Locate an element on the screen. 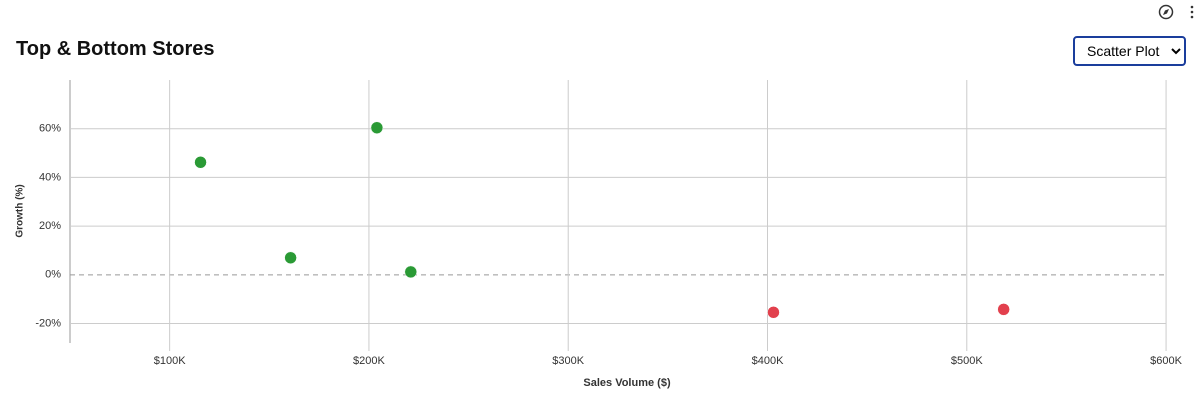 This screenshot has width=1200, height=404. x-tick-label: $100K is located at coordinates (170, 361).